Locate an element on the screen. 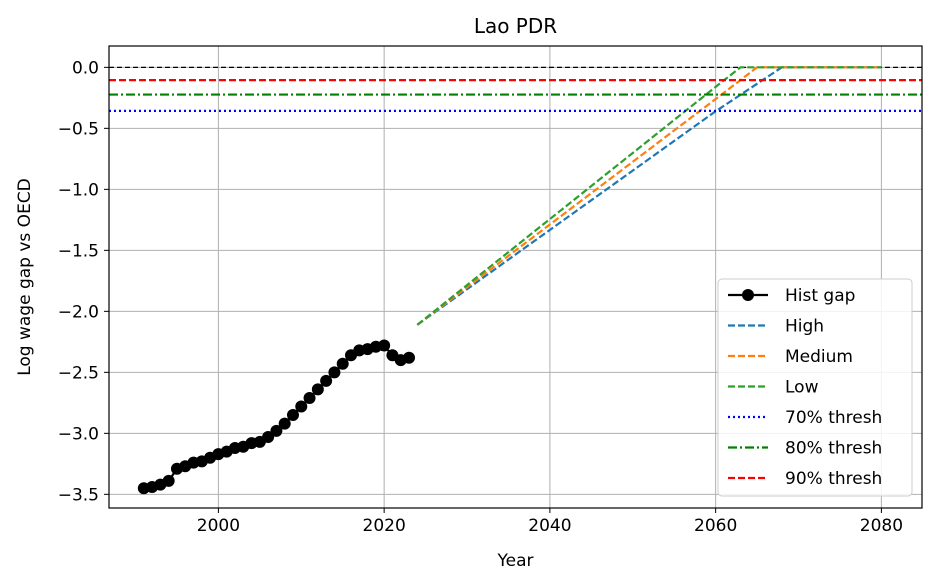 This screenshot has height=586, width=937. y-tick-label: −3.5 is located at coordinates (78, 495).